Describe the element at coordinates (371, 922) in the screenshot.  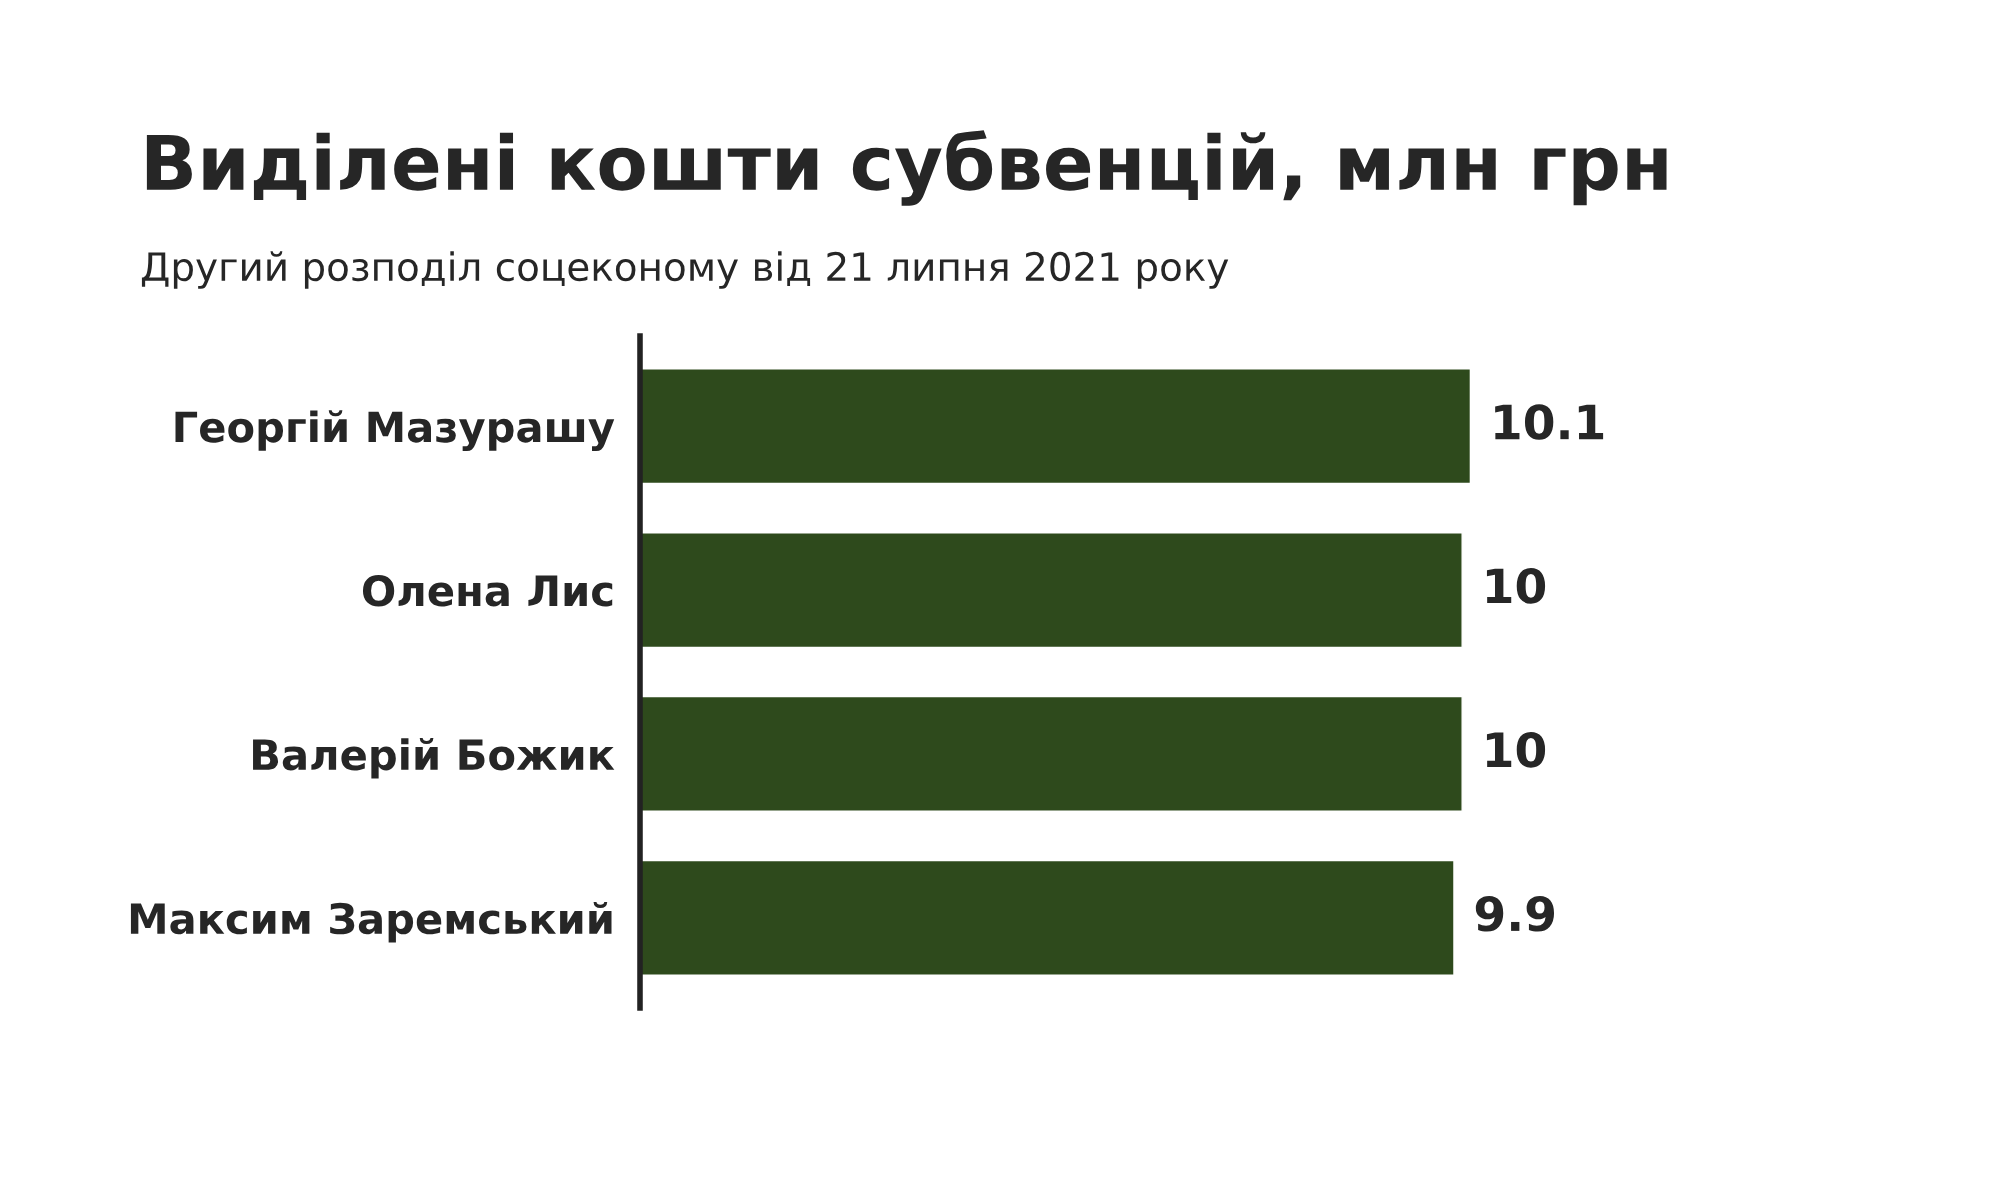
I see `y-tick-label: Максим Заремський` at that location.